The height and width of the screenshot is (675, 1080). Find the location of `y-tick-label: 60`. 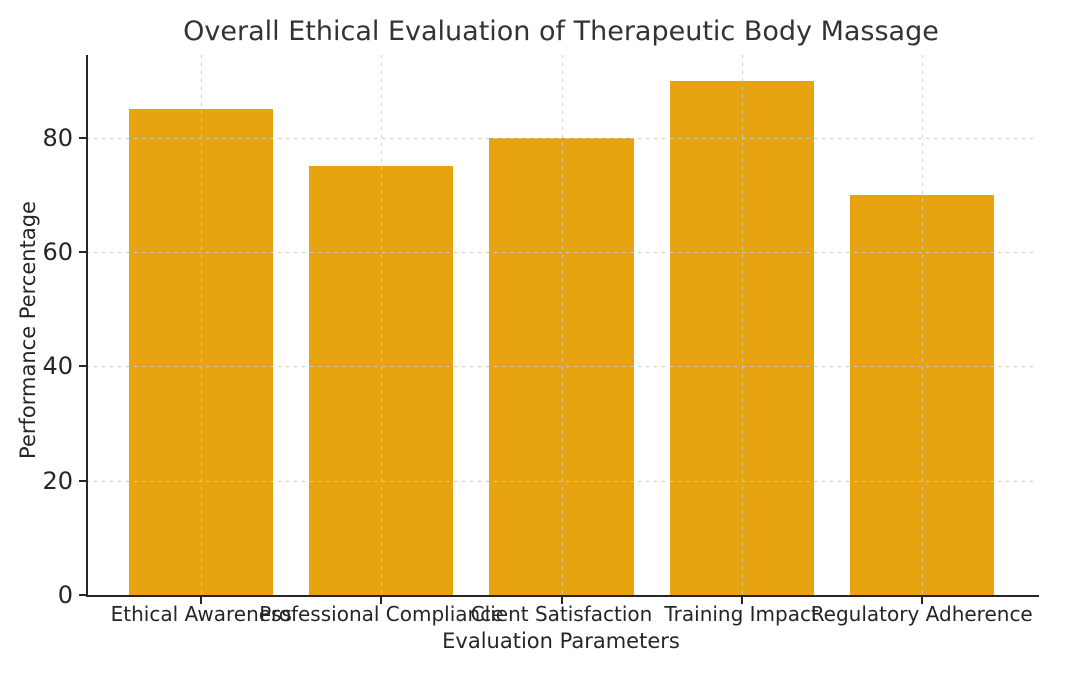

y-tick-label: 60 is located at coordinates (57, 252).